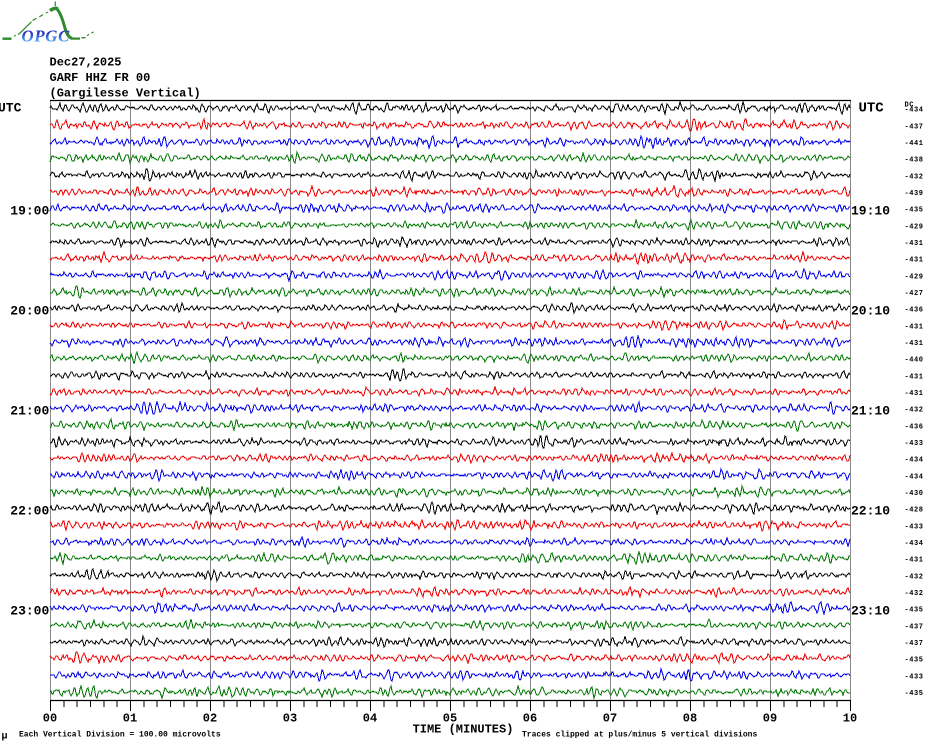 Image resolution: width=930 pixels, height=749 pixels. I want to click on svg-text: 01, so click(130, 718).